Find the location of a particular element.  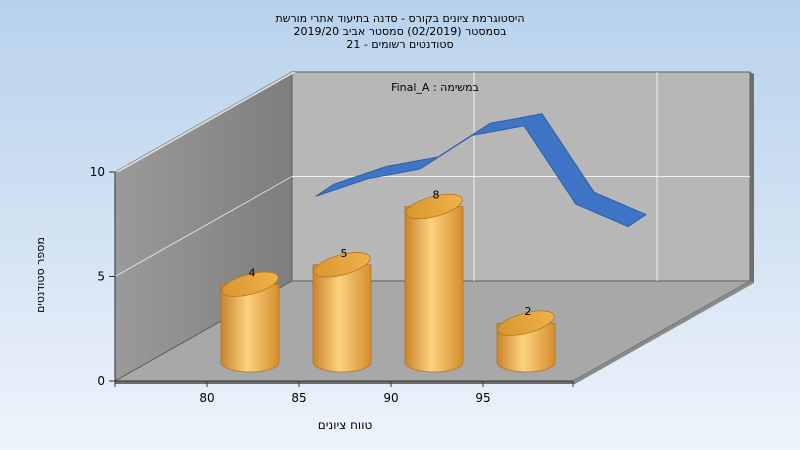

back-wall-rim is located at coordinates (752, 177).